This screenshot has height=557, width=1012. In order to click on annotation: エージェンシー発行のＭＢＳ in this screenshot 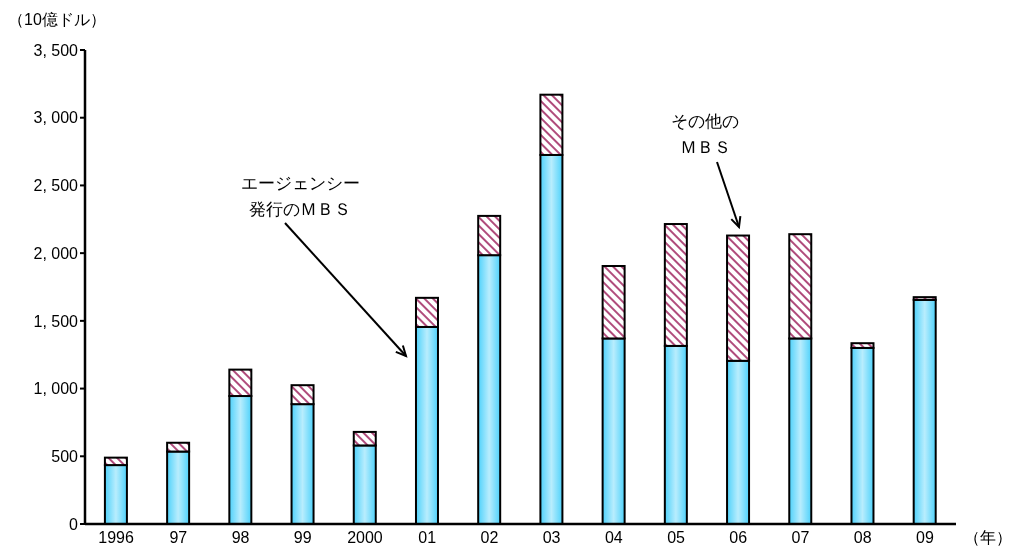, I will do `click(300, 197)`.